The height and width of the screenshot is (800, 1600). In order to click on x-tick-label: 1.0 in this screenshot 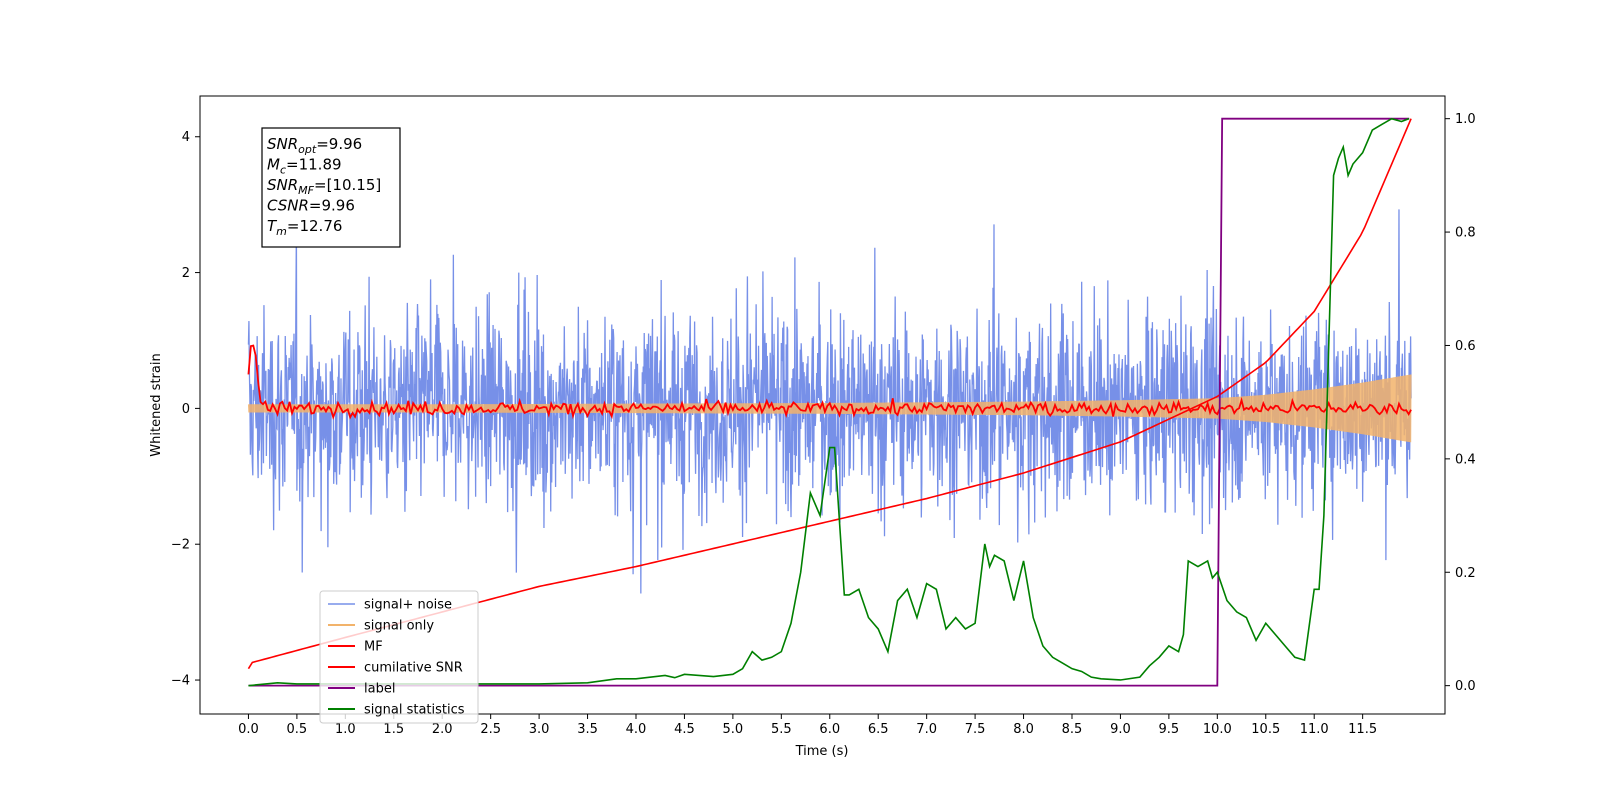, I will do `click(345, 729)`.